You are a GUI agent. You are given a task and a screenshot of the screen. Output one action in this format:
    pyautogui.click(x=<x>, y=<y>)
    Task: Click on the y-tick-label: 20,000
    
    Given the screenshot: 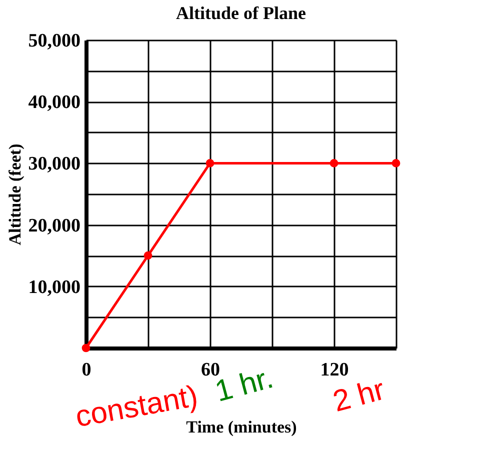 What is the action you would take?
    pyautogui.click(x=54, y=225)
    